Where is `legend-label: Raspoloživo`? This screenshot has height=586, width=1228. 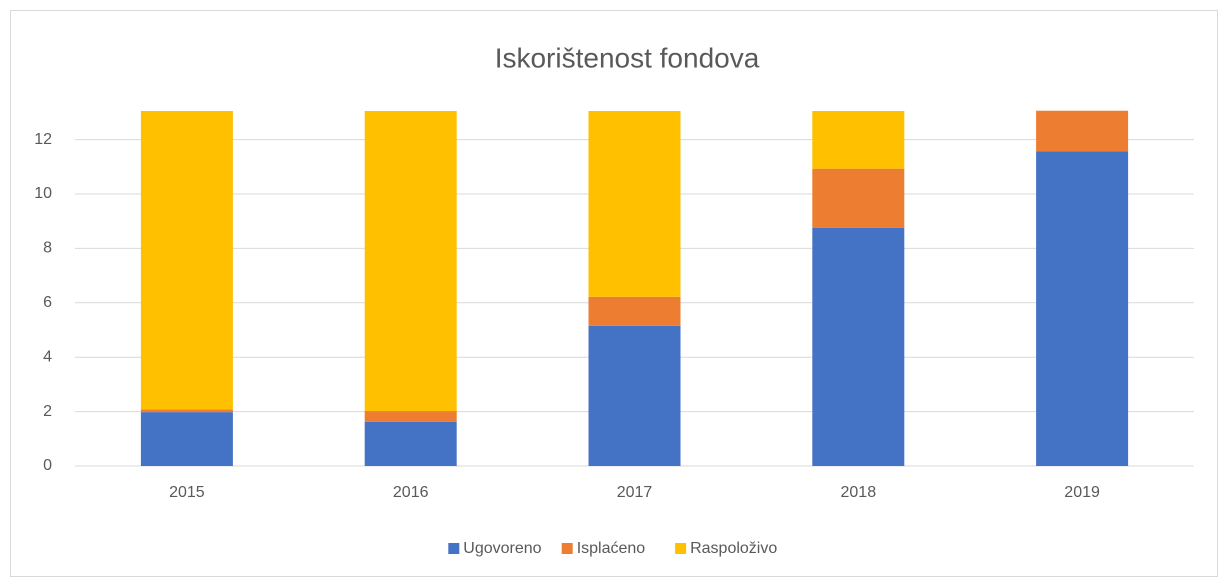 legend-label: Raspoloživo is located at coordinates (733, 548).